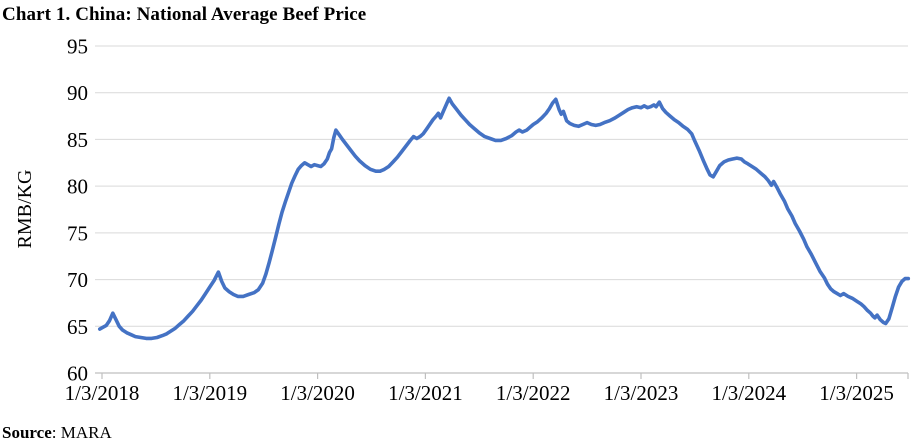 The width and height of the screenshot is (920, 448). Describe the element at coordinates (27, 432) in the screenshot. I see `source-label: Source` at that location.